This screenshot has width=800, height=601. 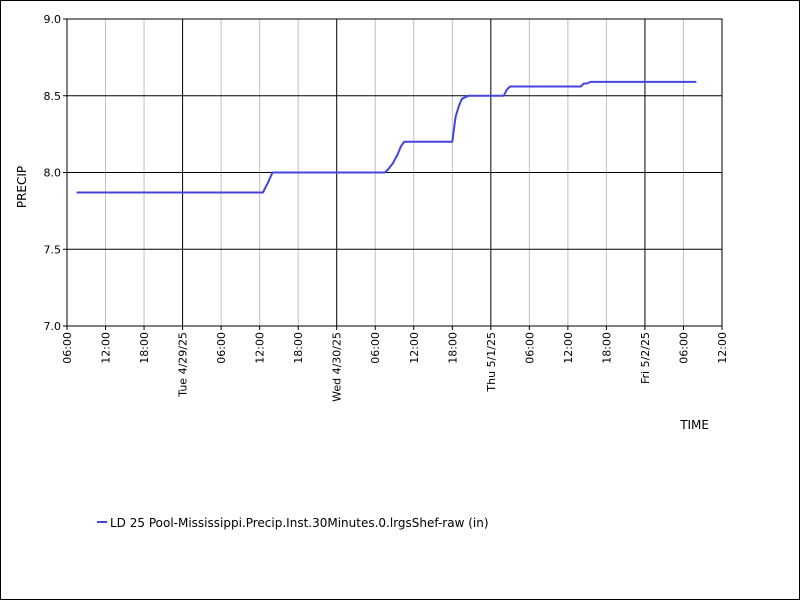 What do you see at coordinates (53, 249) in the screenshot?
I see `y-tick-label: 7.5` at bounding box center [53, 249].